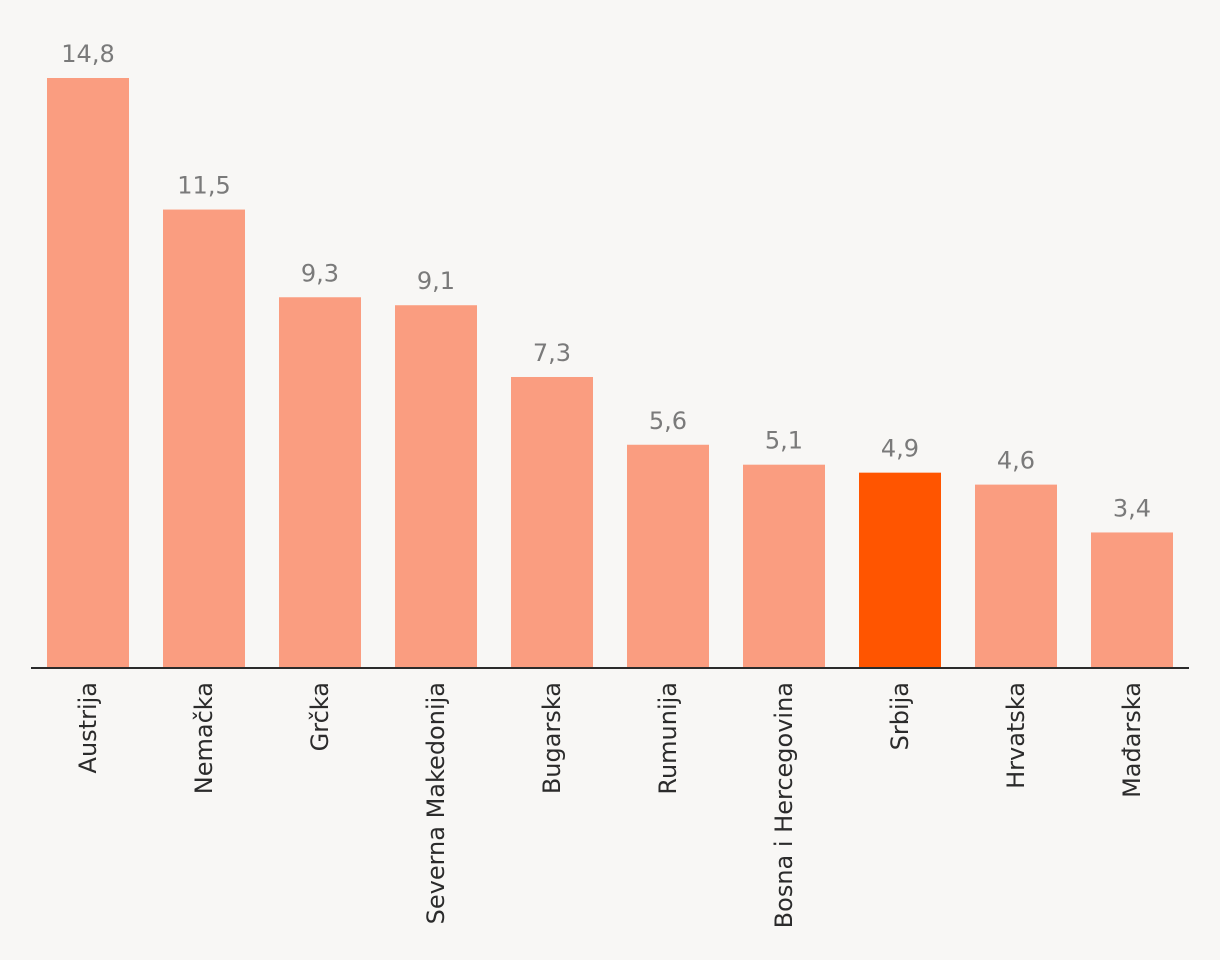 The height and width of the screenshot is (960, 1220). I want to click on bar-grcka, so click(320, 482).